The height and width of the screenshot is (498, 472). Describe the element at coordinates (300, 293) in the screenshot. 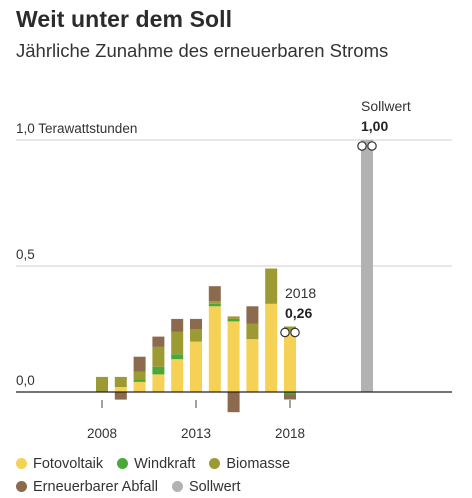

I see `last-annotation-year: 2018` at that location.